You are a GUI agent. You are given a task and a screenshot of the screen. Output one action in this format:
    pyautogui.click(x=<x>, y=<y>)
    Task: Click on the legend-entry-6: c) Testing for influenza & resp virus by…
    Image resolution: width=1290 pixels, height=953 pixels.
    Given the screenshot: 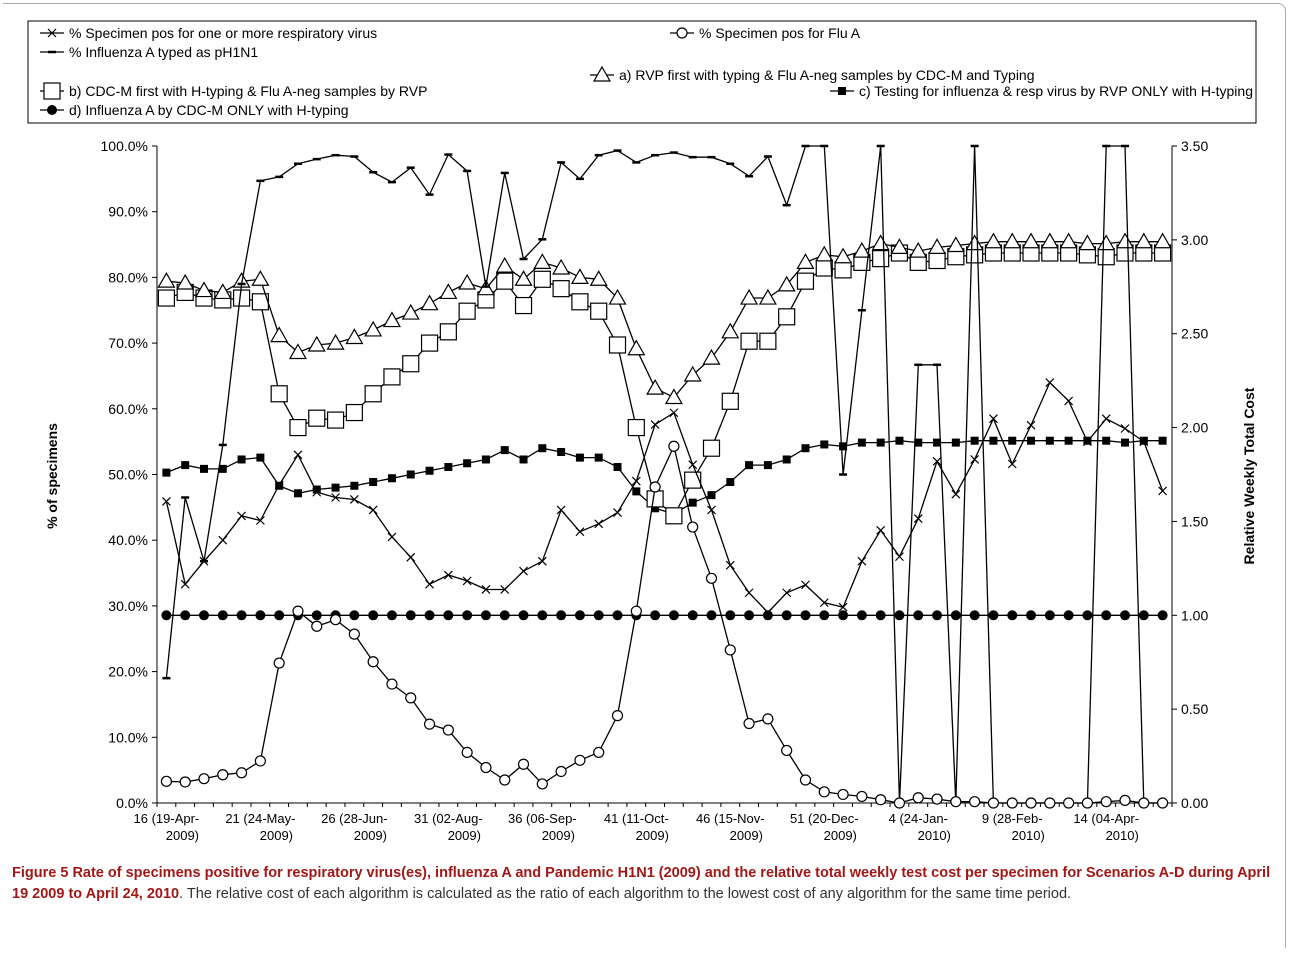 What is the action you would take?
    pyautogui.click(x=1041, y=91)
    